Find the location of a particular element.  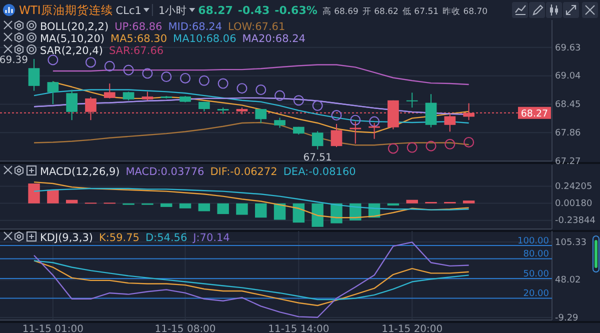

chart-title: WTI原油期货连续 is located at coordinates (66, 10).